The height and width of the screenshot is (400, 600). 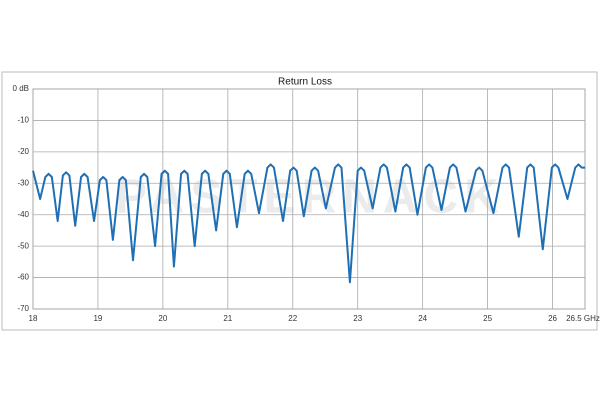 I want to click on y-tick-label: -10, so click(x=23, y=120).